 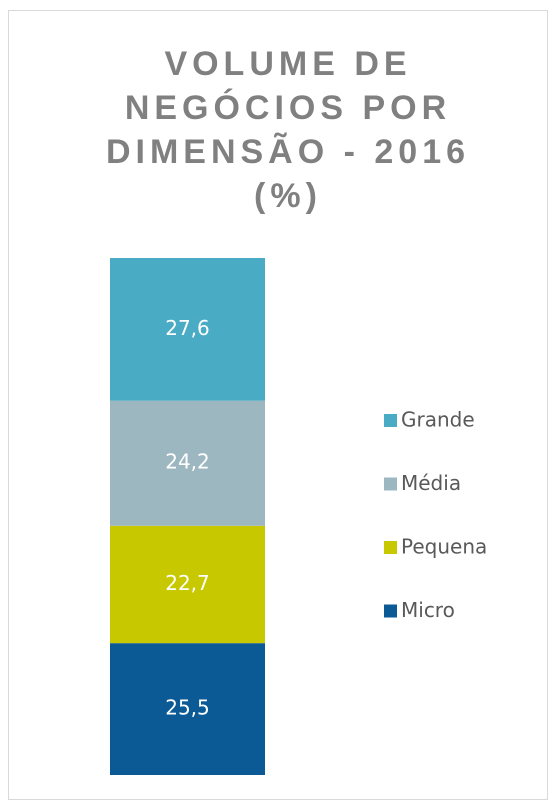 I want to click on data-label: 27,6, so click(x=187, y=328).